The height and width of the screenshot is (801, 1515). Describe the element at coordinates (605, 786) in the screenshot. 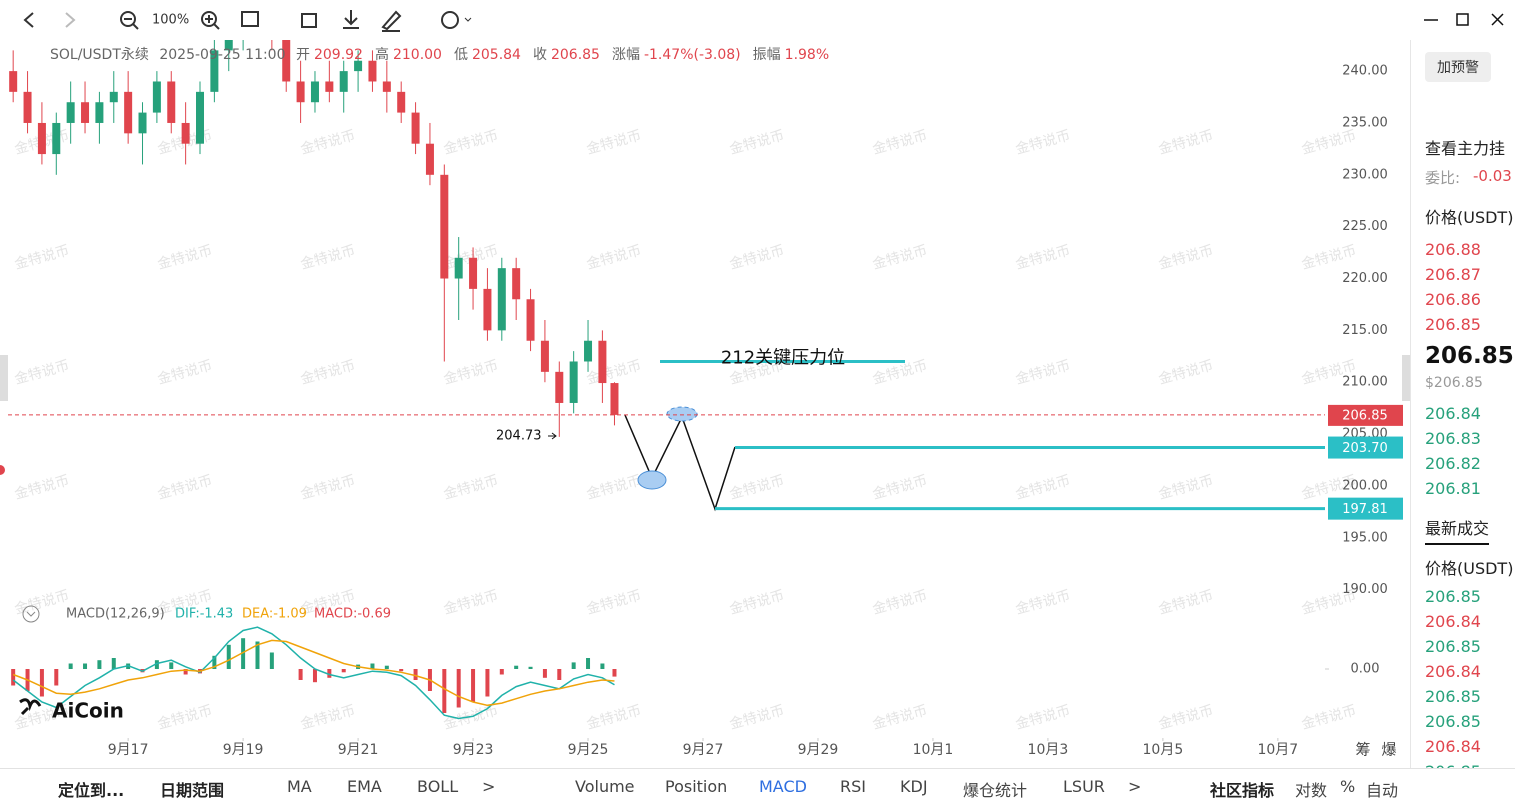

I see `bottom-tab: Volume` at that location.